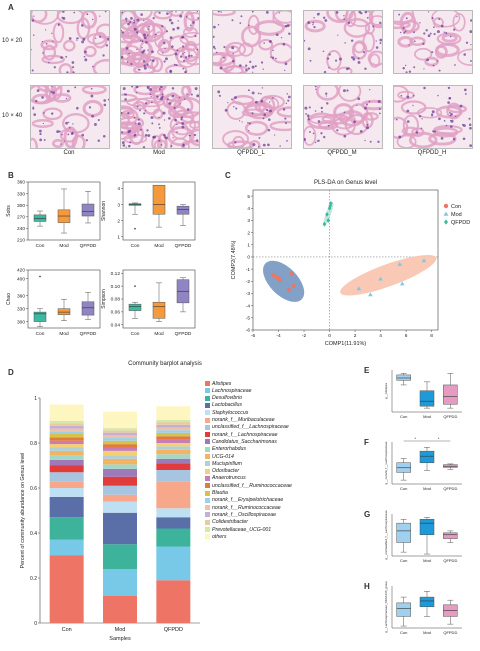 This screenshot has width=480, height=651. Describe the element at coordinates (253, 336) in the screenshot. I see `x-tick-label: -6` at that location.